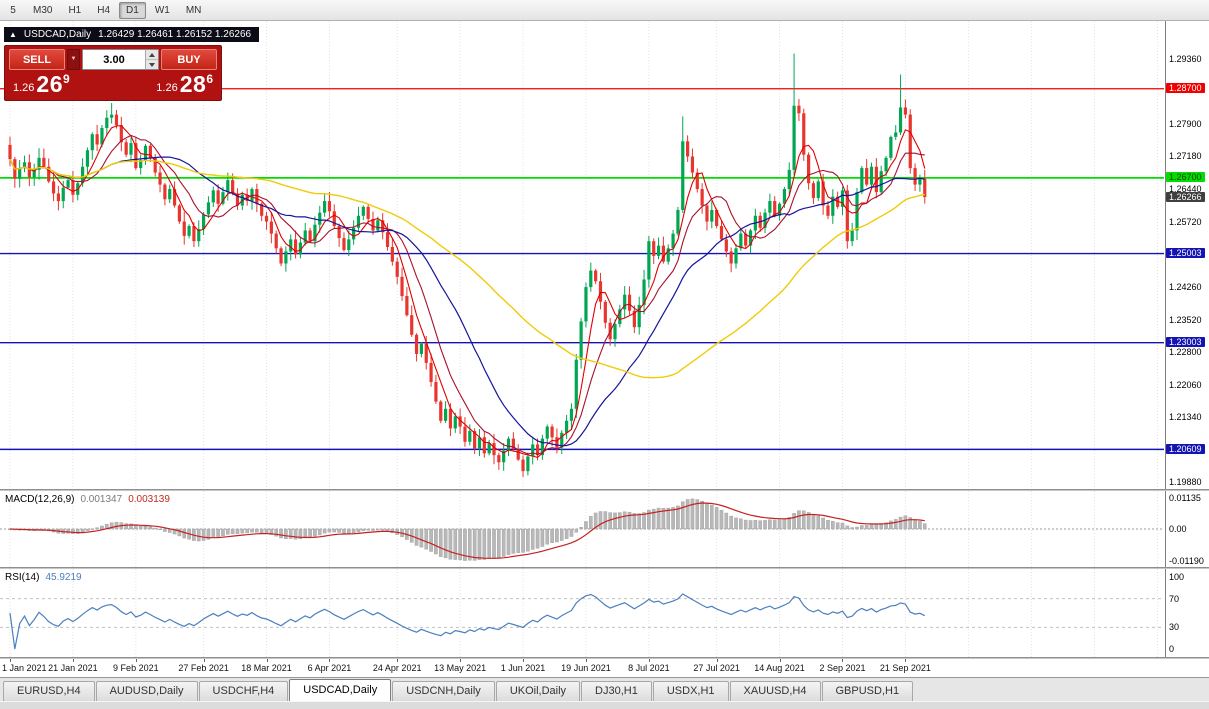 The image size is (1209, 709). What do you see at coordinates (1185, 88) in the screenshot?
I see `red-resistance-line-label: 1.28700` at bounding box center [1185, 88].